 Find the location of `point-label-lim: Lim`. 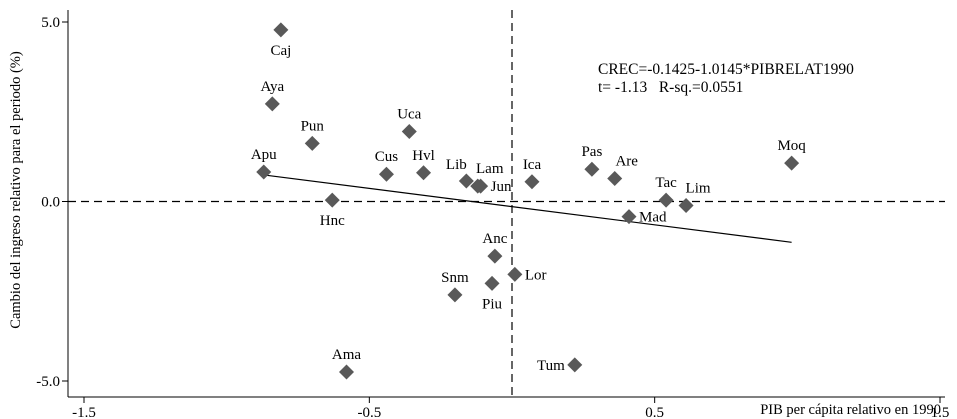

point-label-lim: Lim is located at coordinates (698, 188).